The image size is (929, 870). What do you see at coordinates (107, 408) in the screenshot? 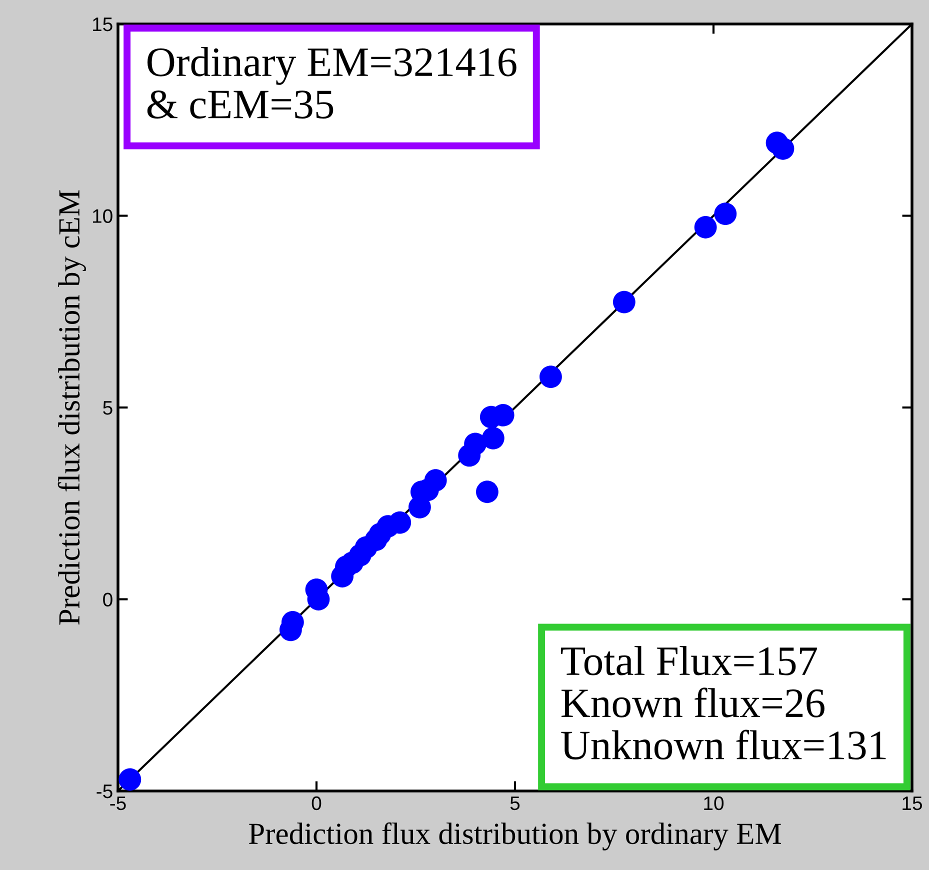
I see `y-tick-label: 5` at bounding box center [107, 408].